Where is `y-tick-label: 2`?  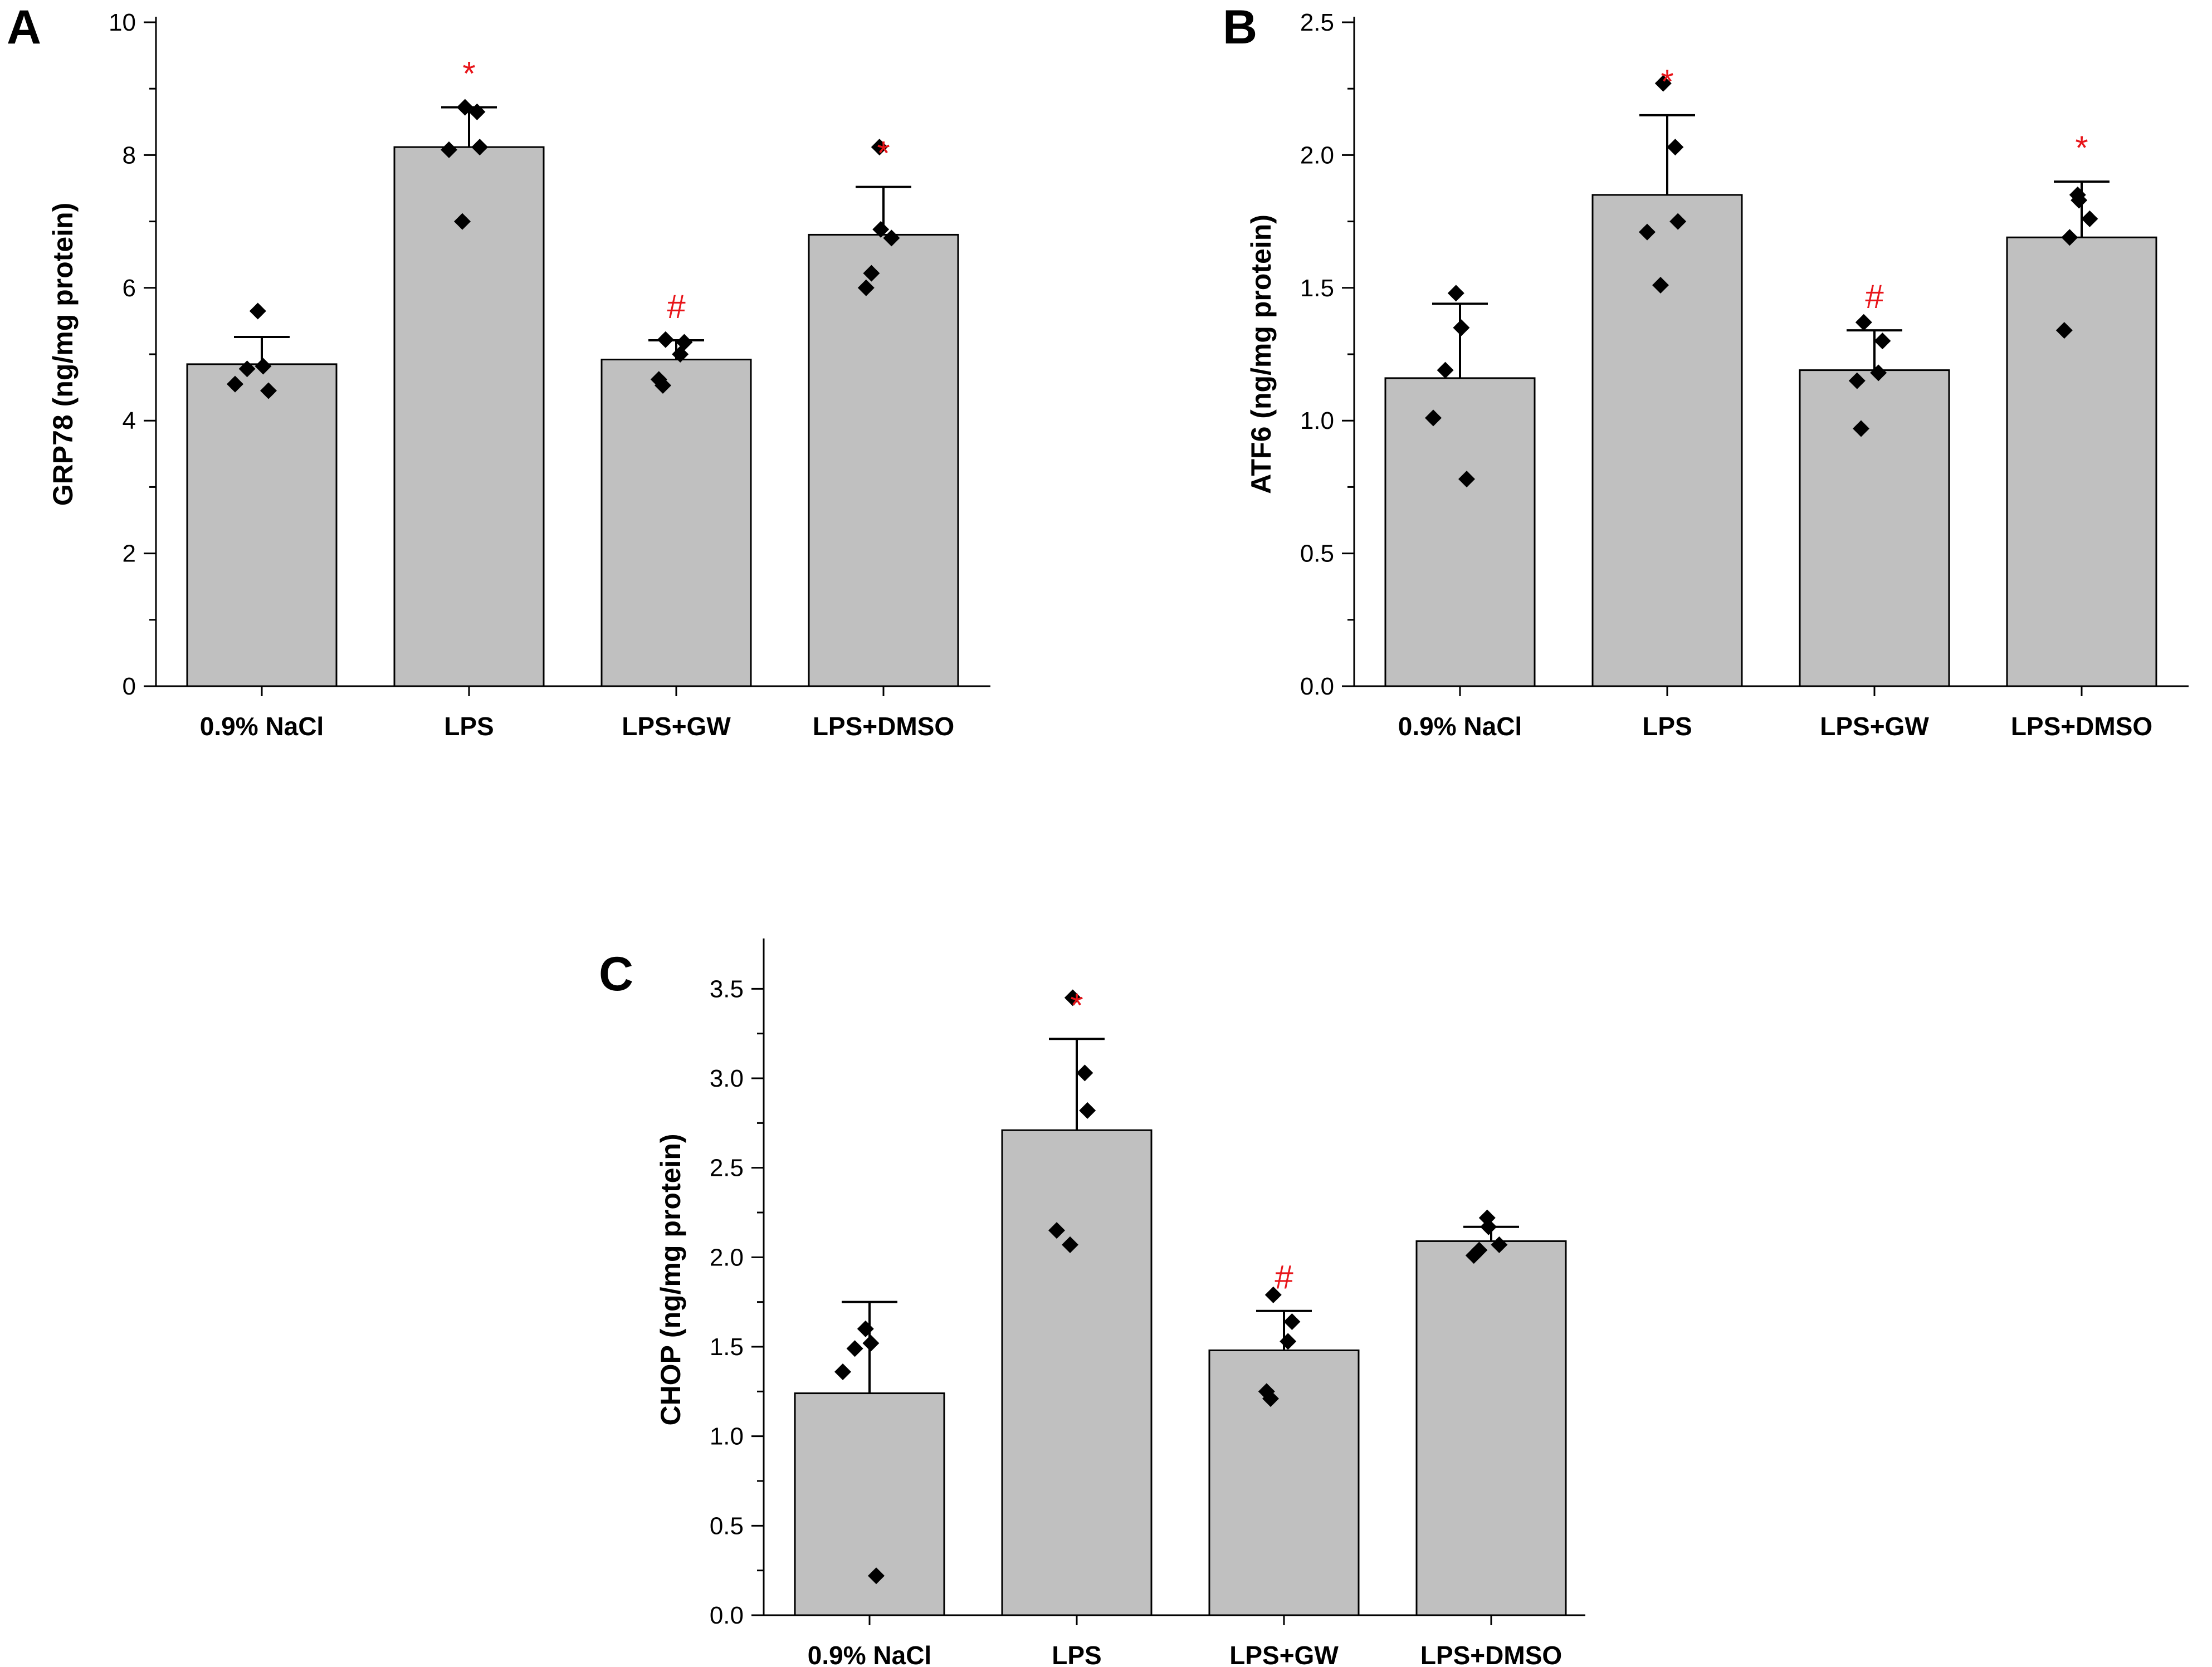
y-tick-label: 2 is located at coordinates (129, 554).